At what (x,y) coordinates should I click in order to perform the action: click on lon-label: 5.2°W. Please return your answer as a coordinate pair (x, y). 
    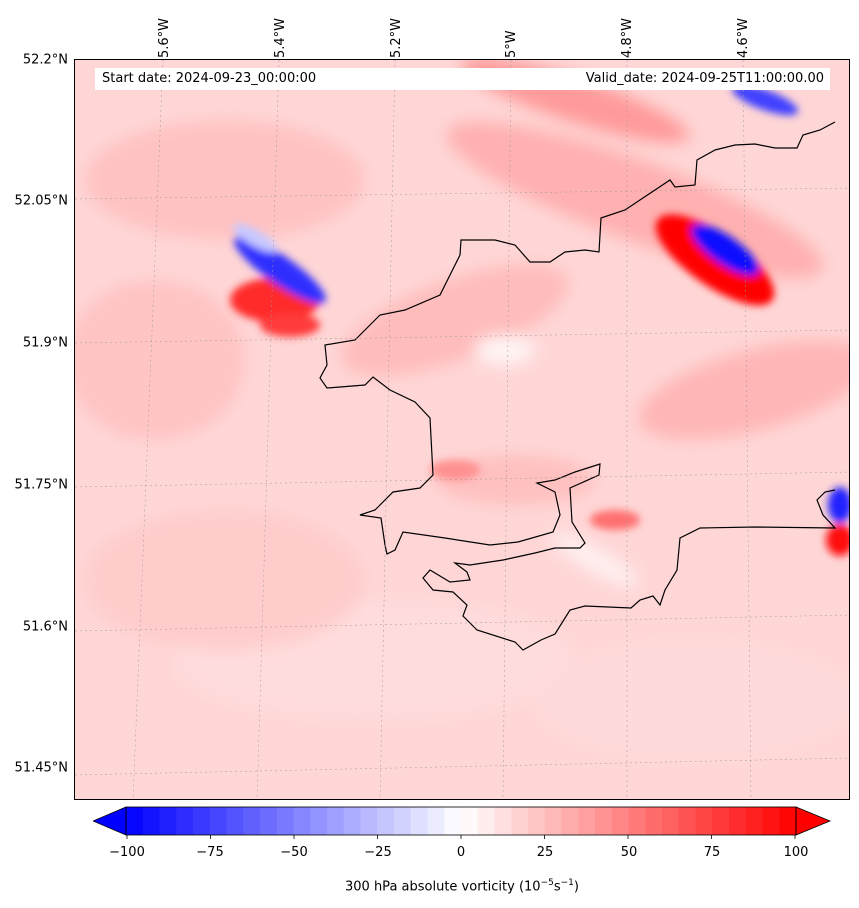
    Looking at the image, I should click on (396, 37).